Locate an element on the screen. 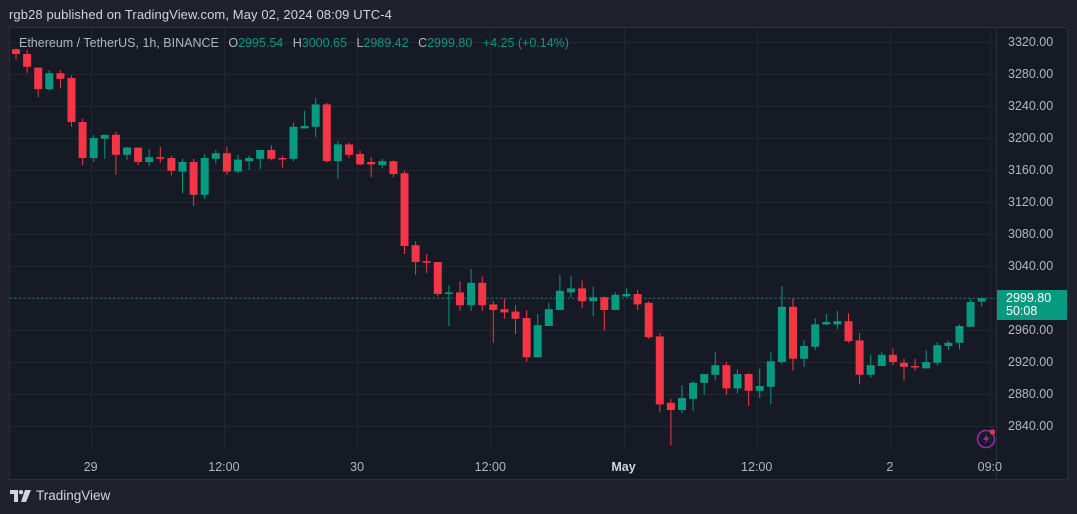  tradingview-brand: TradingView is located at coordinates (73, 495).